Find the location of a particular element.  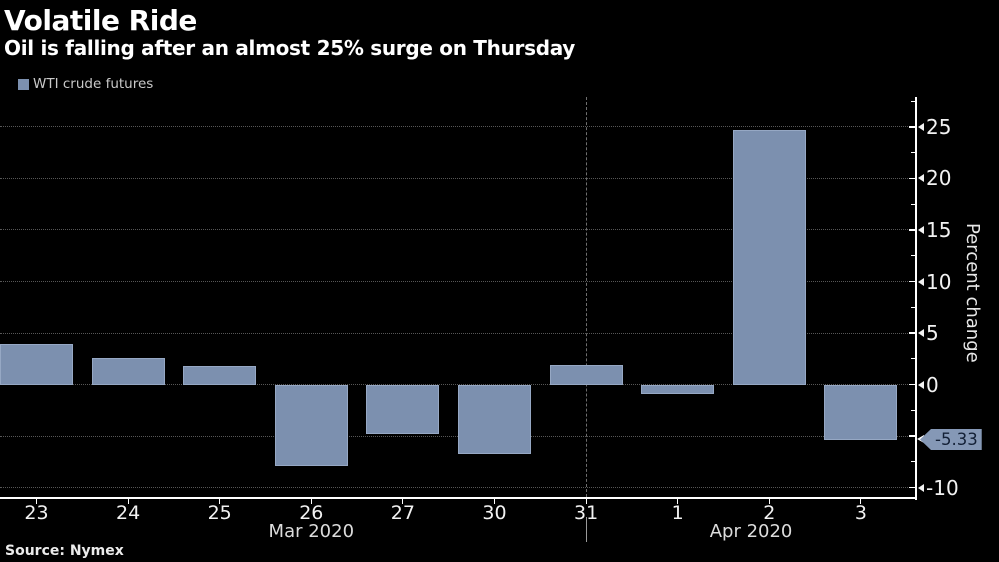

x-tick-label: 30 is located at coordinates (494, 513).